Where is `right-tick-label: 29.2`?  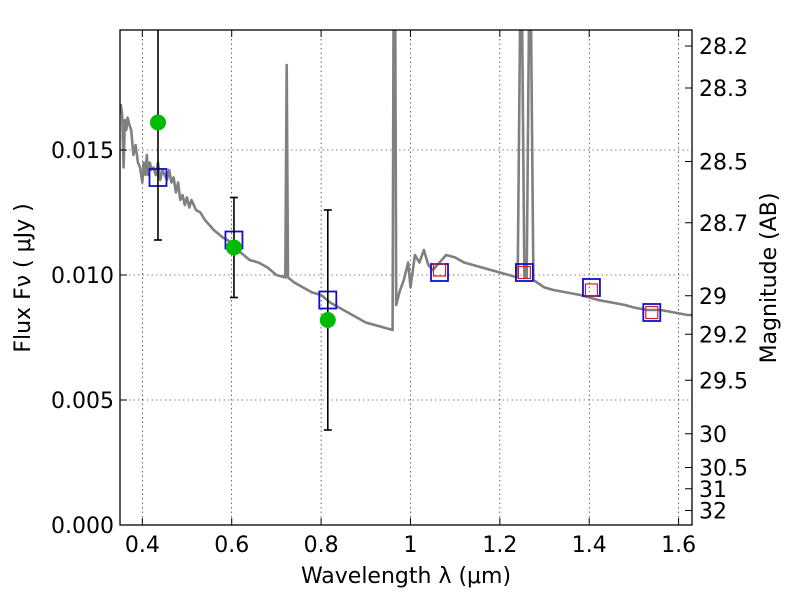 right-tick-label: 29.2 is located at coordinates (723, 335).